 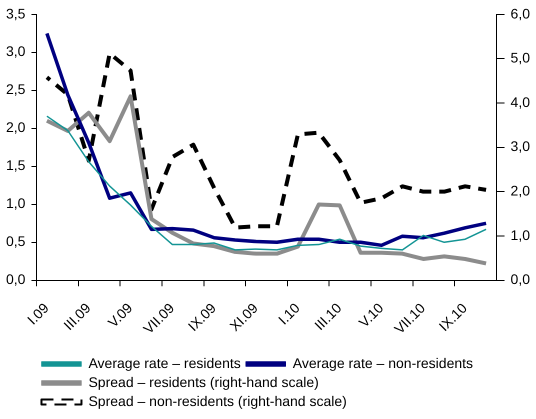 What do you see at coordinates (164, 362) in the screenshot?
I see `legend-label: Average rate – residents` at bounding box center [164, 362].